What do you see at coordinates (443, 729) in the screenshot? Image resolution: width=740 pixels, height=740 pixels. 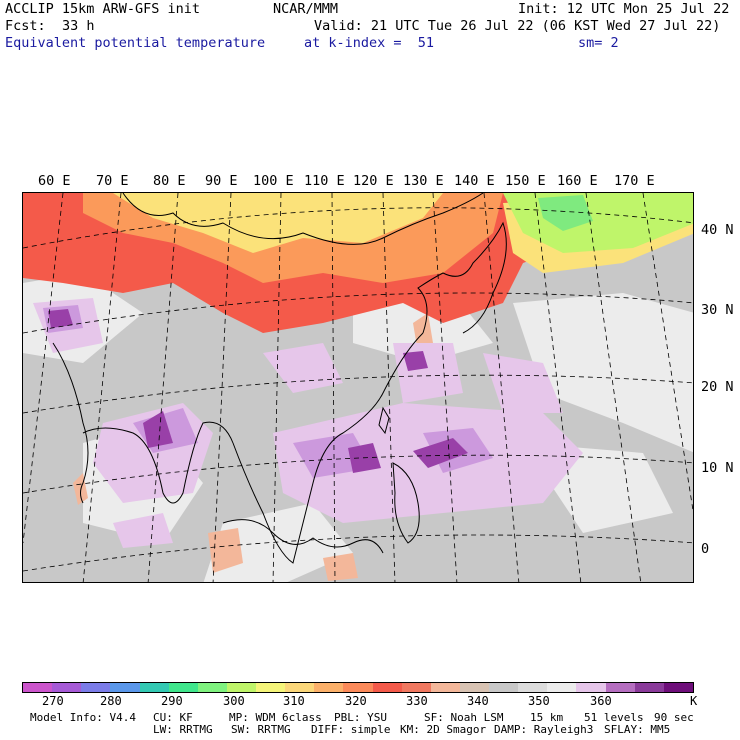 I see `eddy-coefficient: KM: 2D Smagor` at bounding box center [443, 729].